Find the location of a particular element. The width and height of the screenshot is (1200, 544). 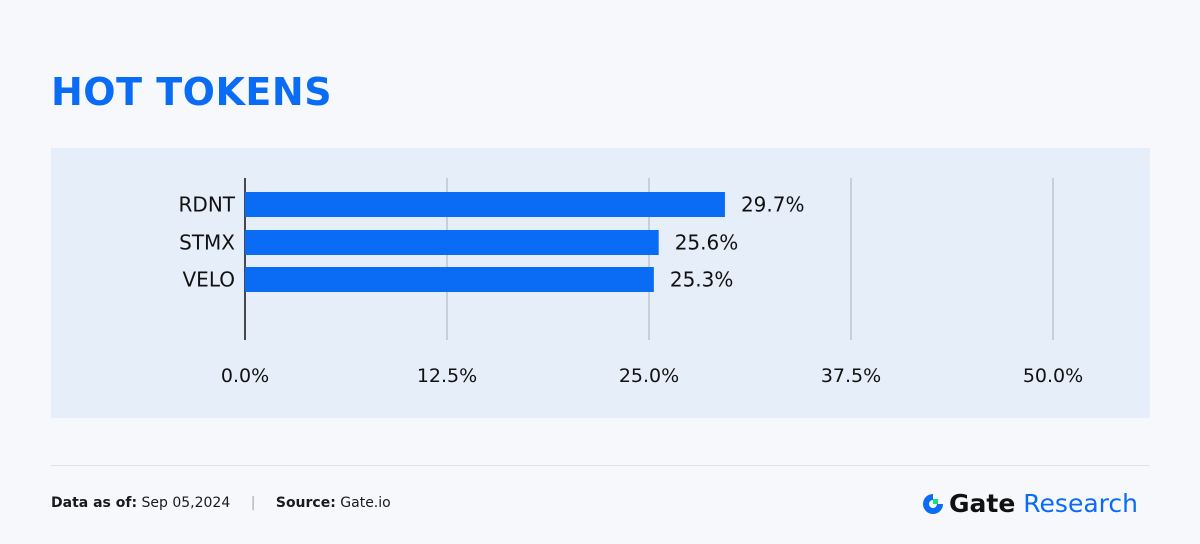

x-tick-label: 37.5% is located at coordinates (851, 376).